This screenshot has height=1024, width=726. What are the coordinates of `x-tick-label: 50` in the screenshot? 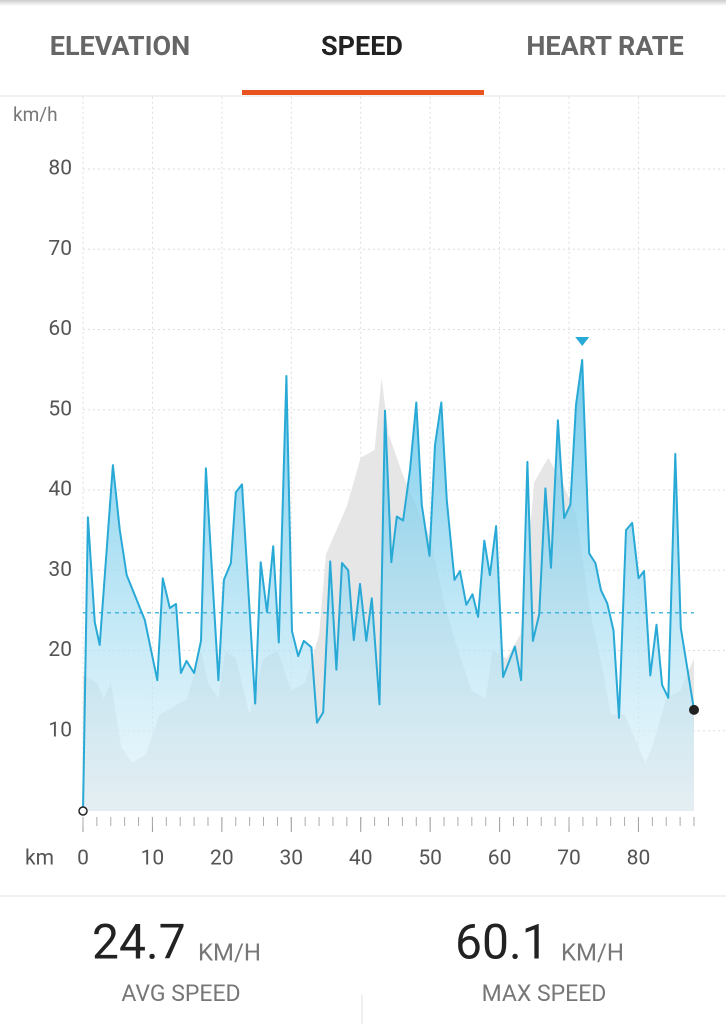 It's located at (430, 859).